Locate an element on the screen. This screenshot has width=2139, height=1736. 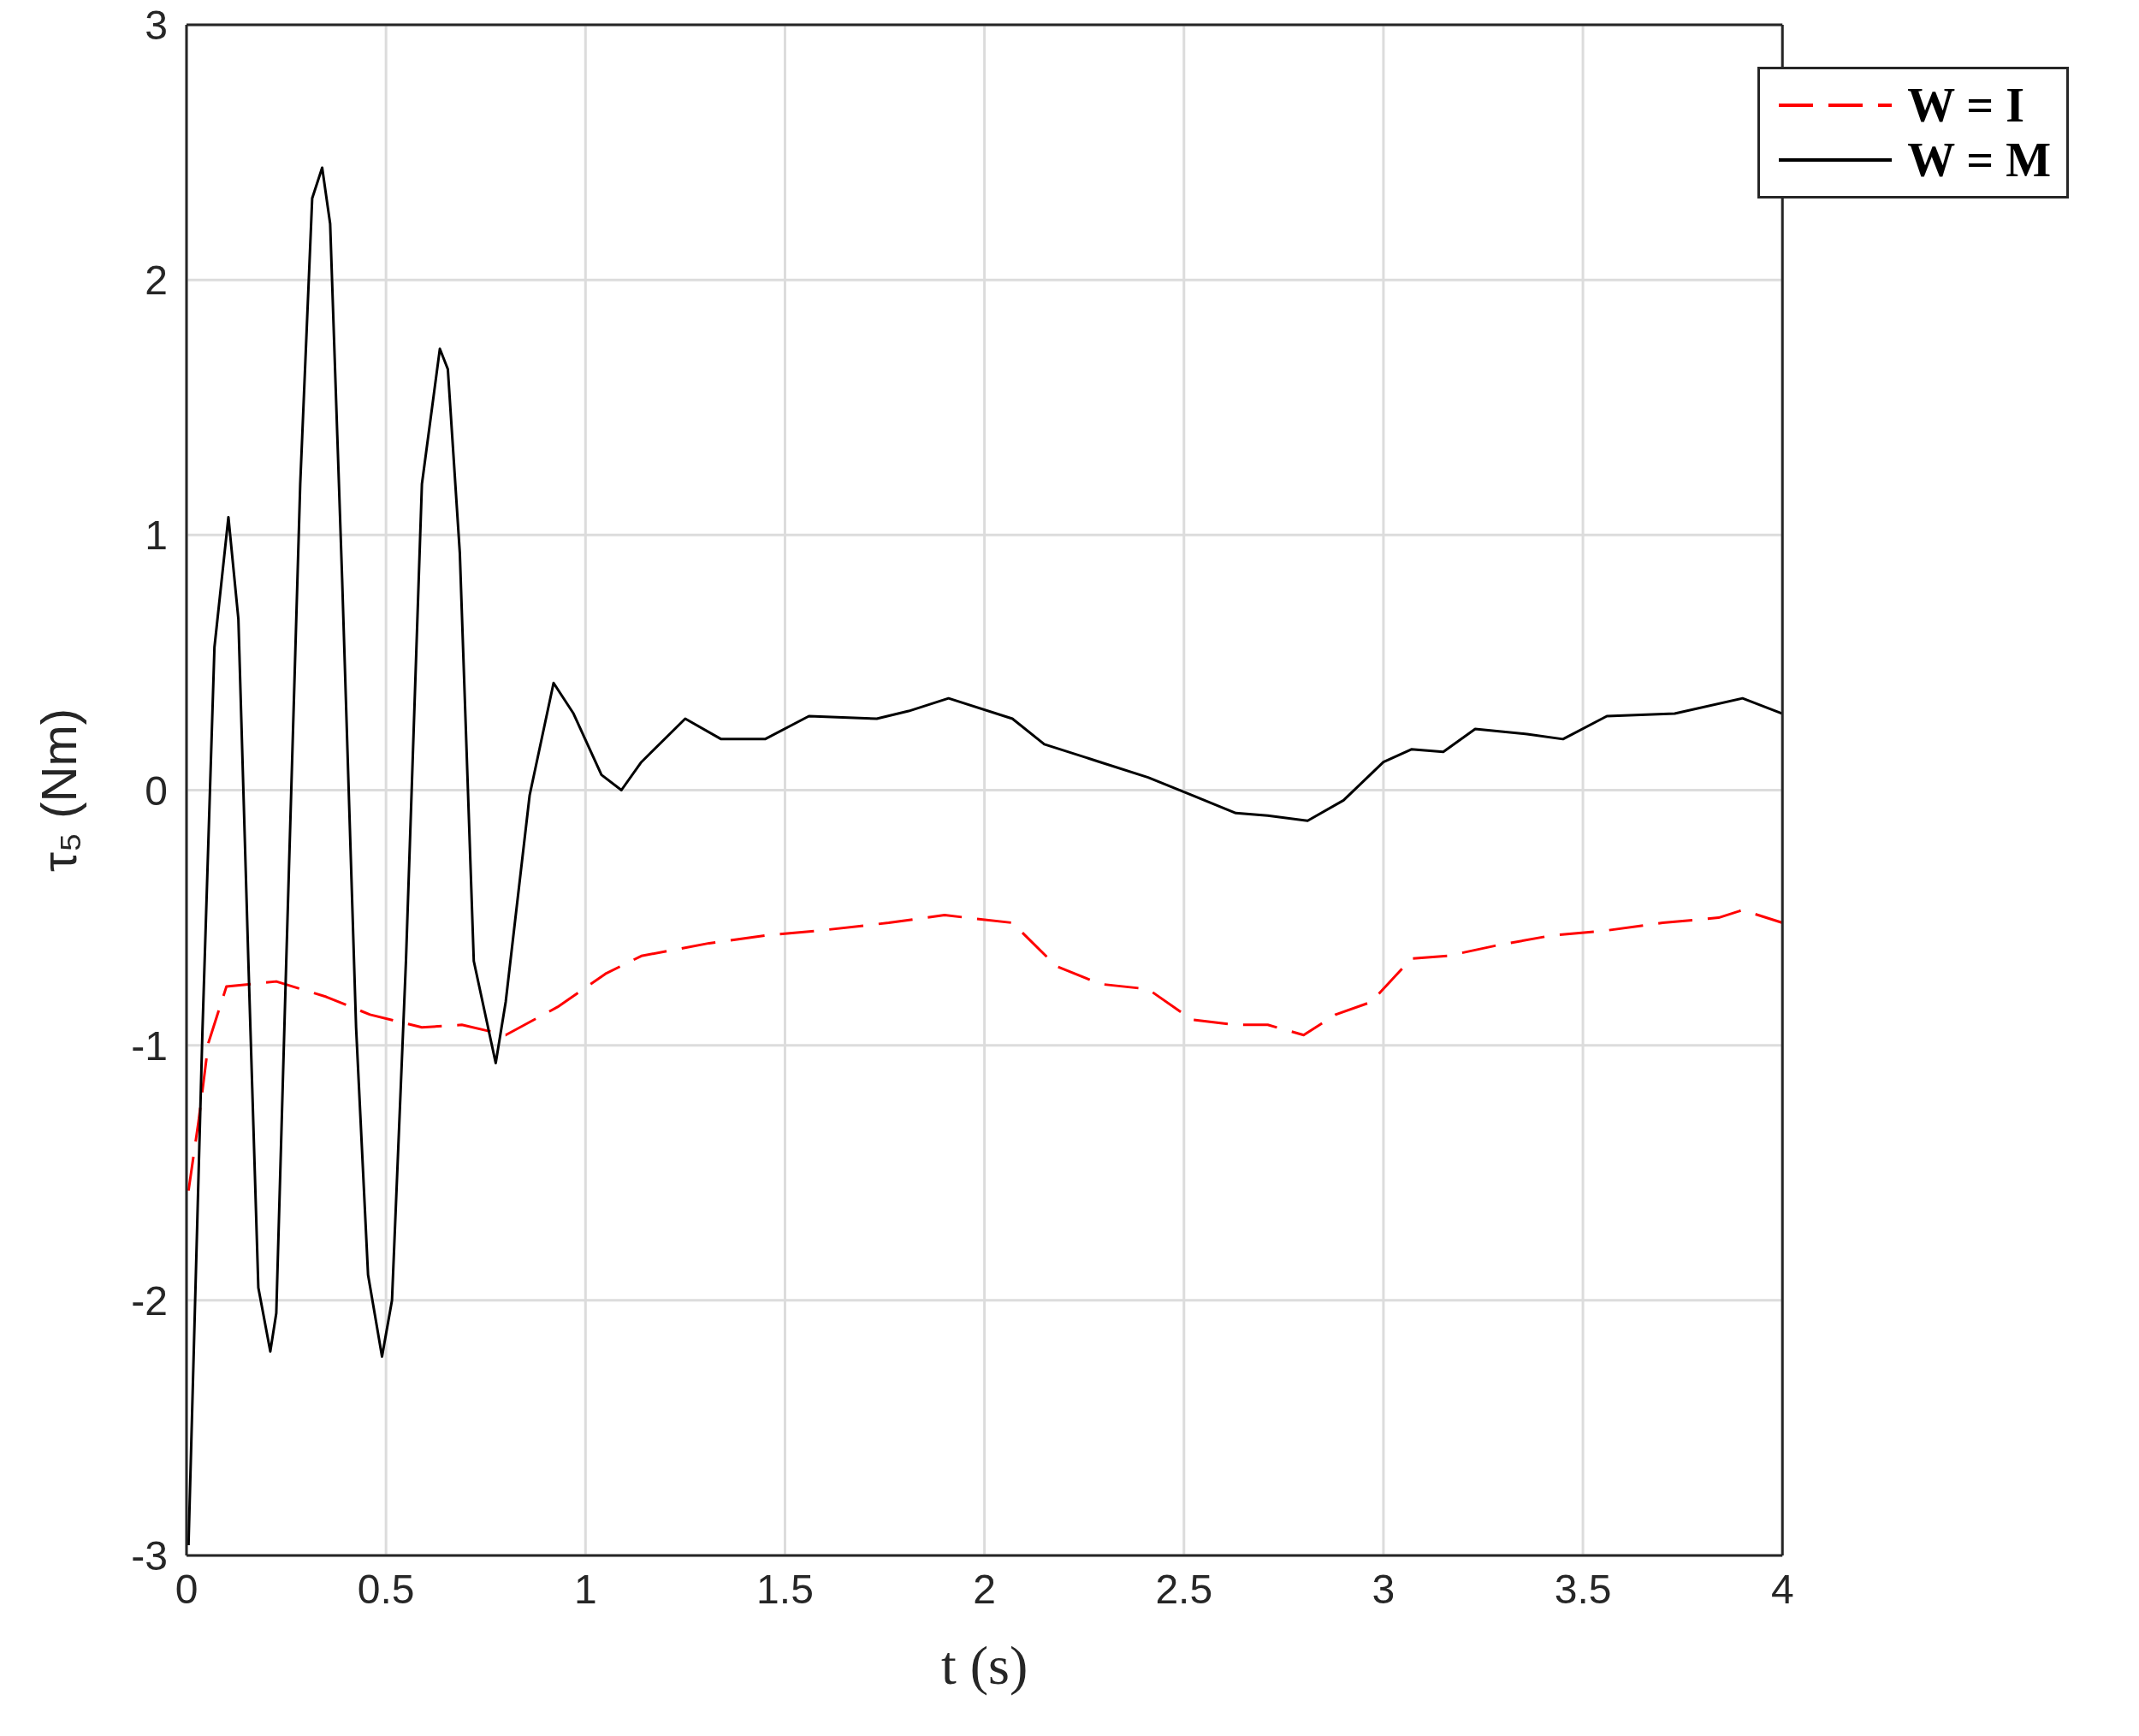
legend-label: W = M is located at coordinates (1979, 160).